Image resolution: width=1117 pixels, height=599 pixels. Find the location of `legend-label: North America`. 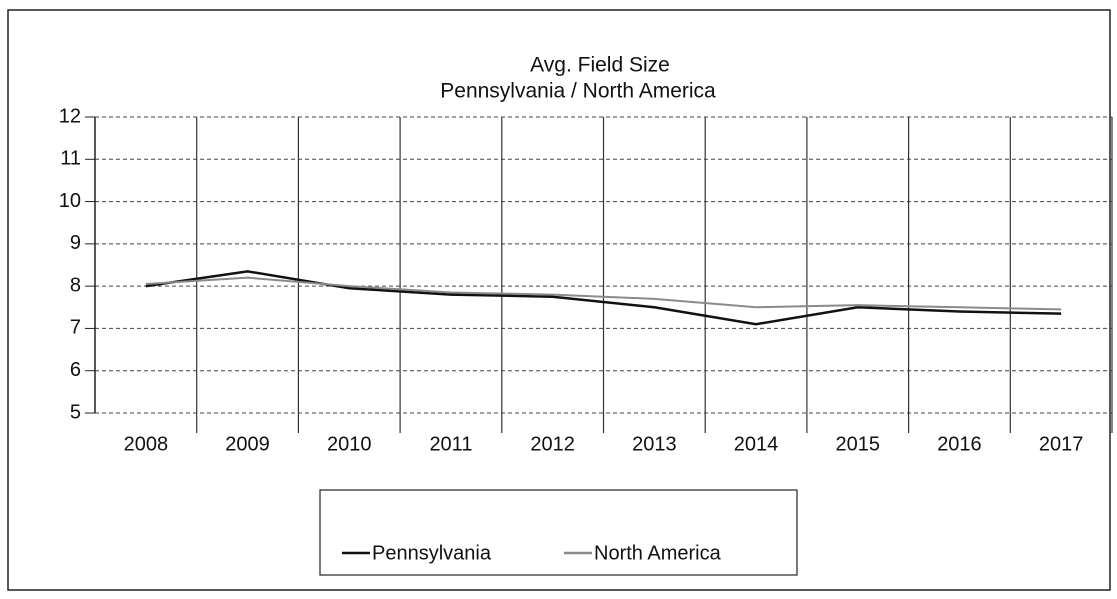

legend-label: North America is located at coordinates (658, 553).